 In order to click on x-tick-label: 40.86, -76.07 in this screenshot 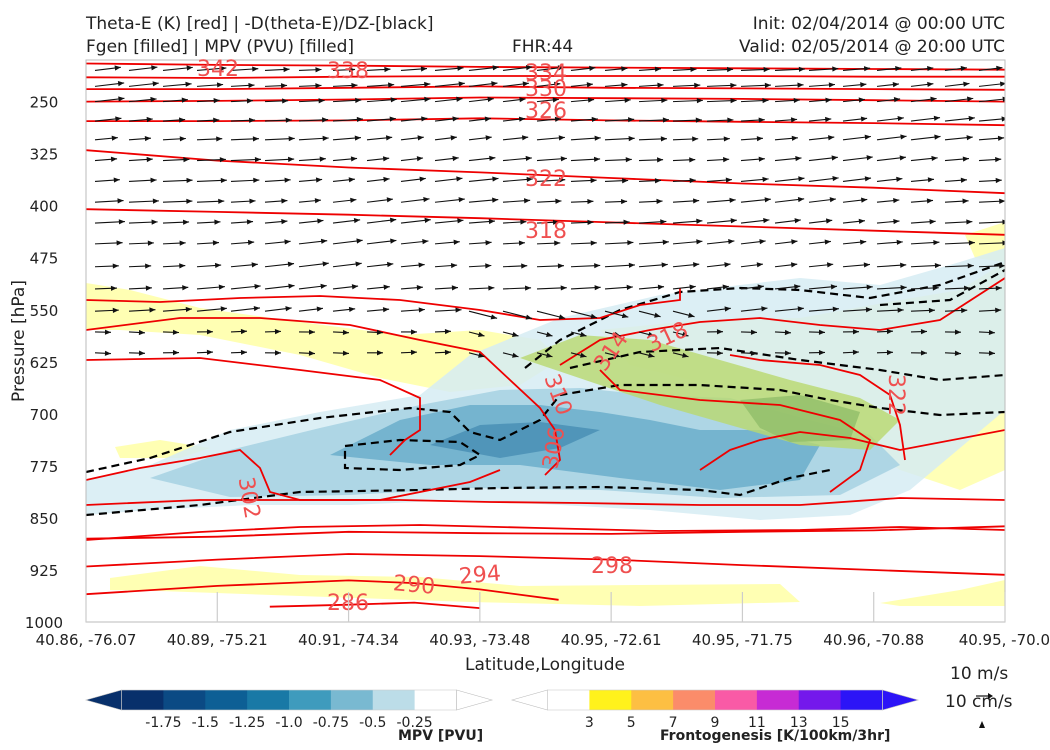, I will do `click(86, 640)`.